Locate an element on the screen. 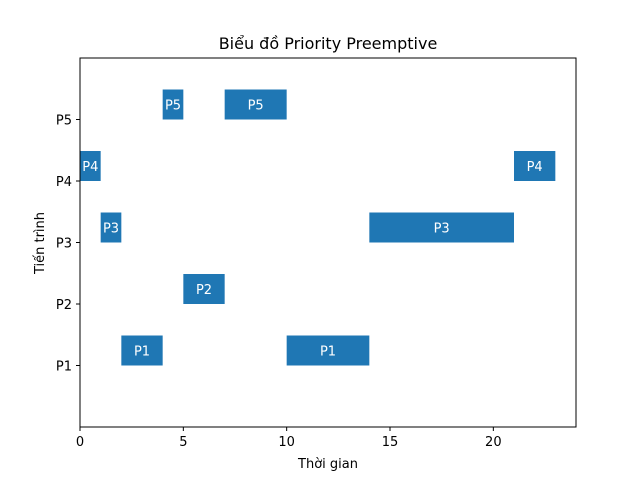 This screenshot has width=640, height=480. x-tick-label: 5 is located at coordinates (183, 442).